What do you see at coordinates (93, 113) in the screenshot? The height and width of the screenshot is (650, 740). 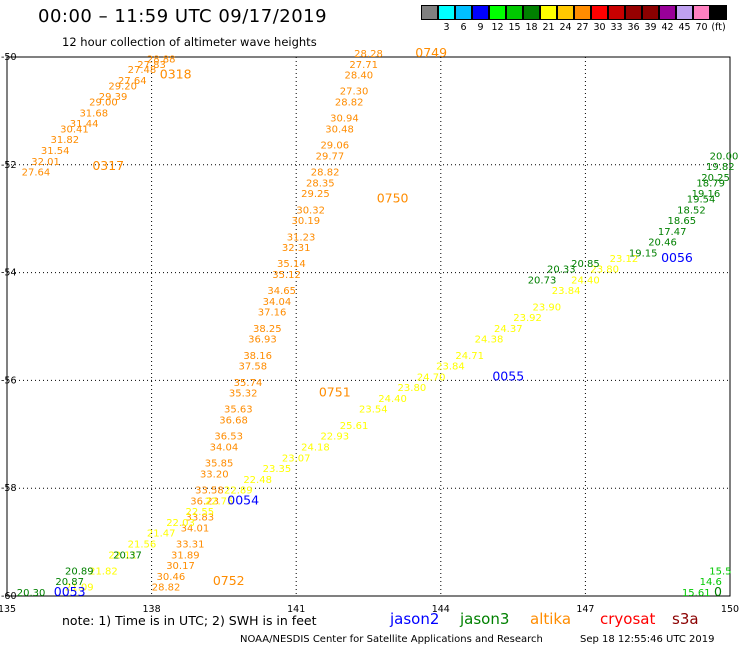 I see `wave-height-label: 31.68` at bounding box center [93, 113].